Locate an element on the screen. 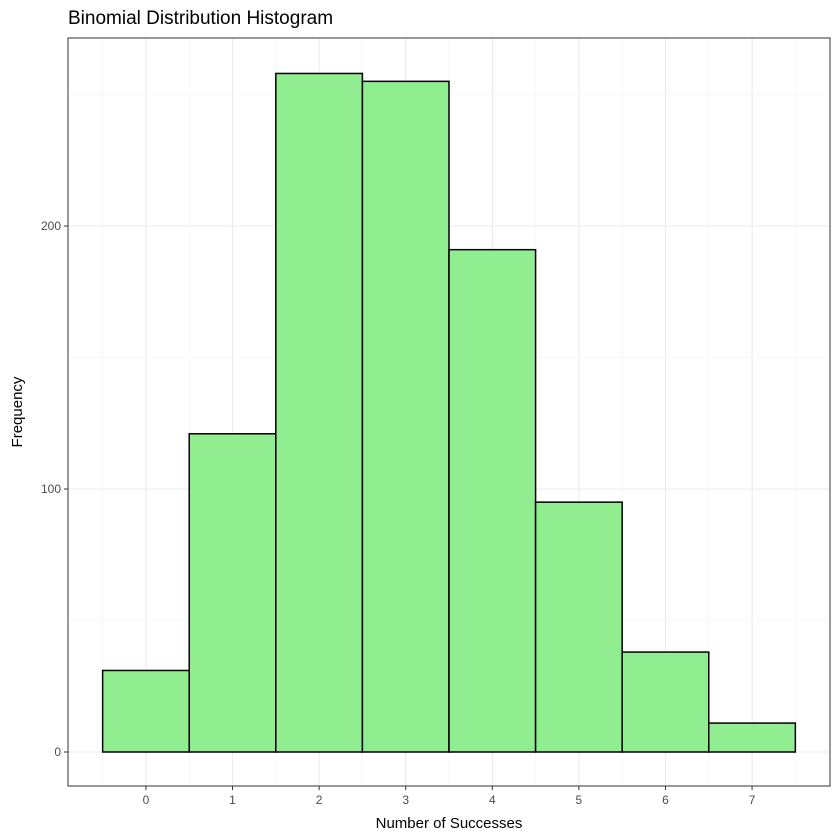 This screenshot has width=840, height=840. y-tick-label: 100 is located at coordinates (51, 489).